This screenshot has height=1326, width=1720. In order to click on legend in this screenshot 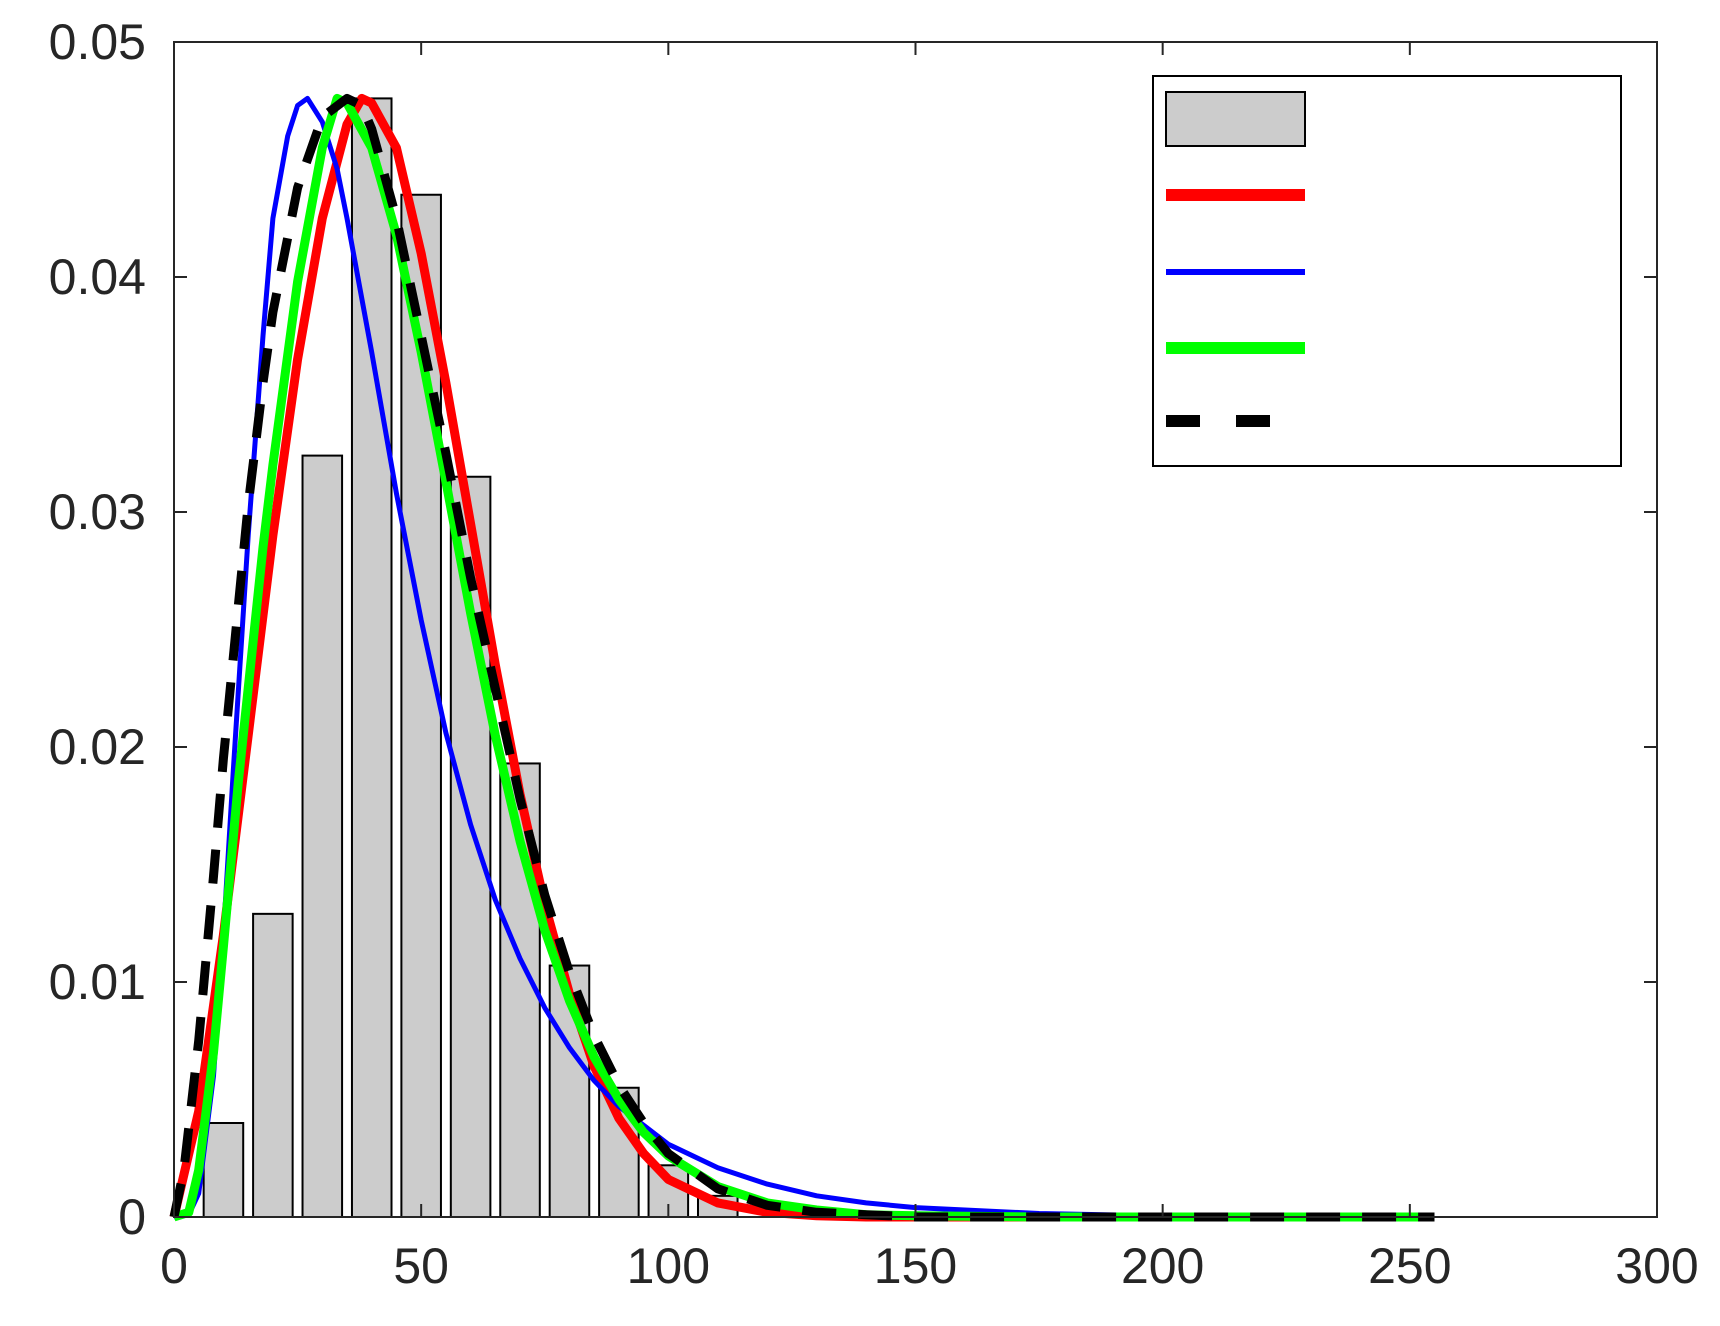, I will do `click(1387, 271)`.